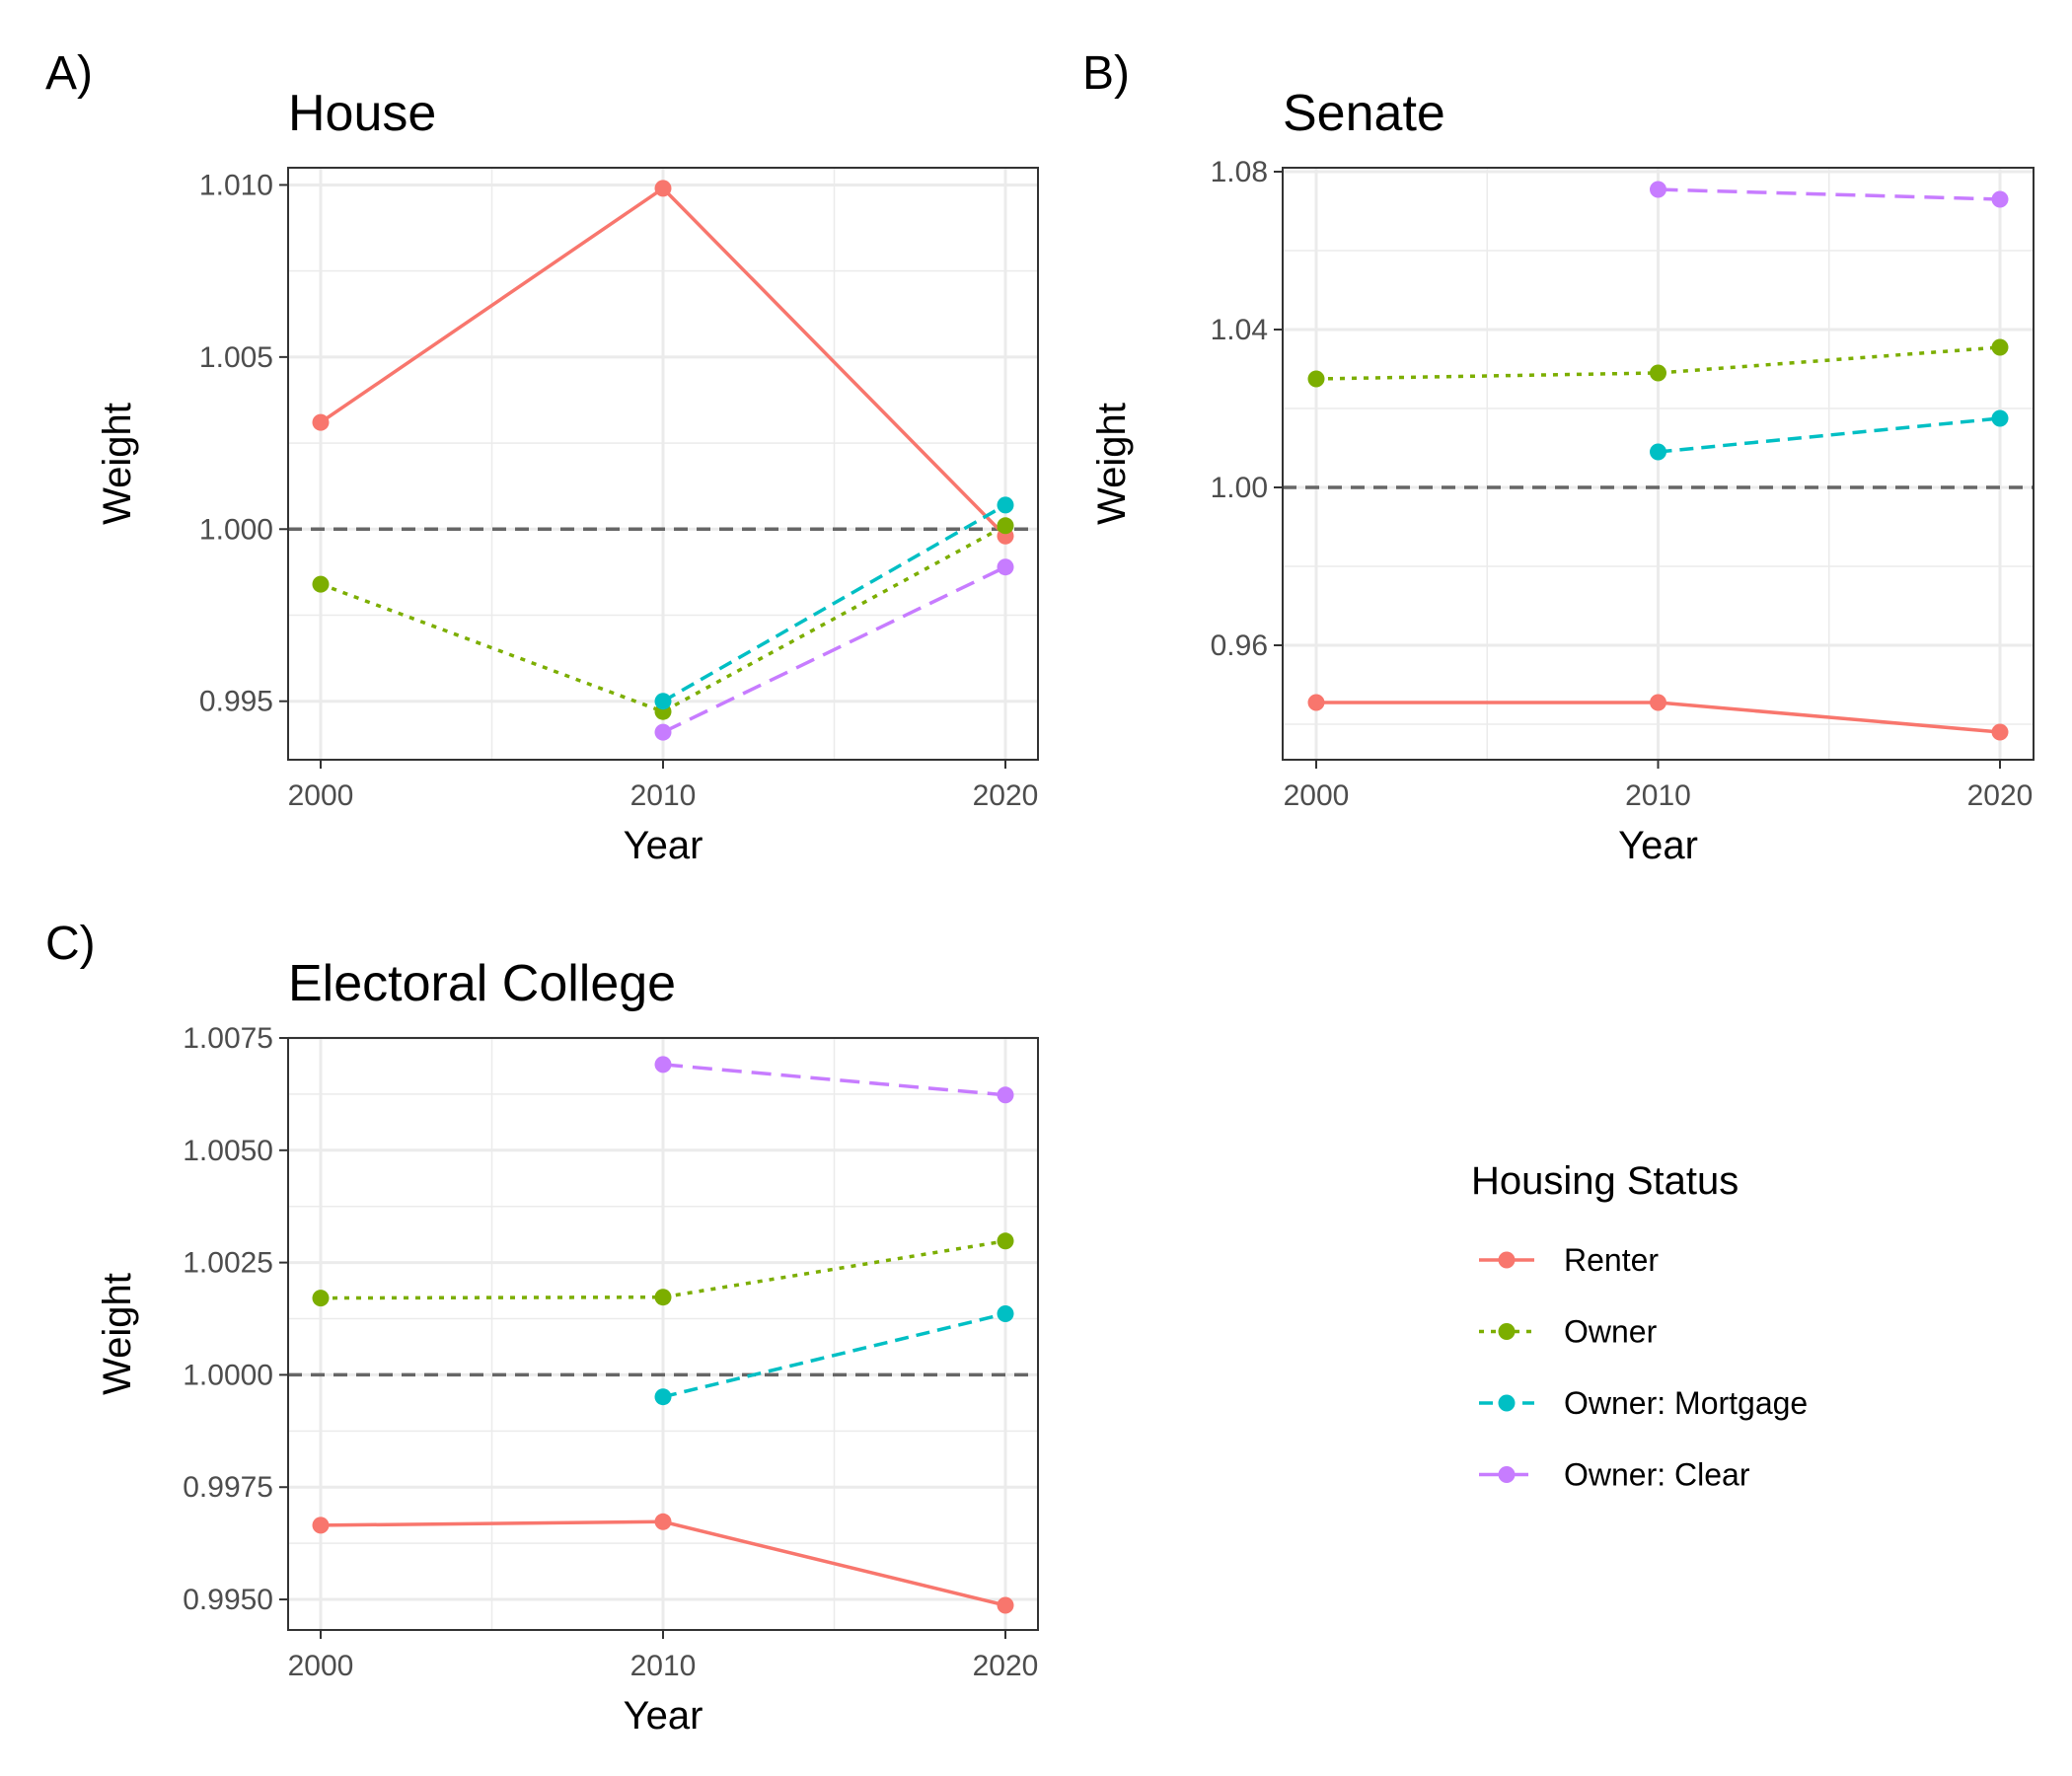 Image resolution: width=2072 pixels, height=1776 pixels. What do you see at coordinates (228, 1600) in the screenshot?
I see `y-tick-label: 0.9950` at bounding box center [228, 1600].